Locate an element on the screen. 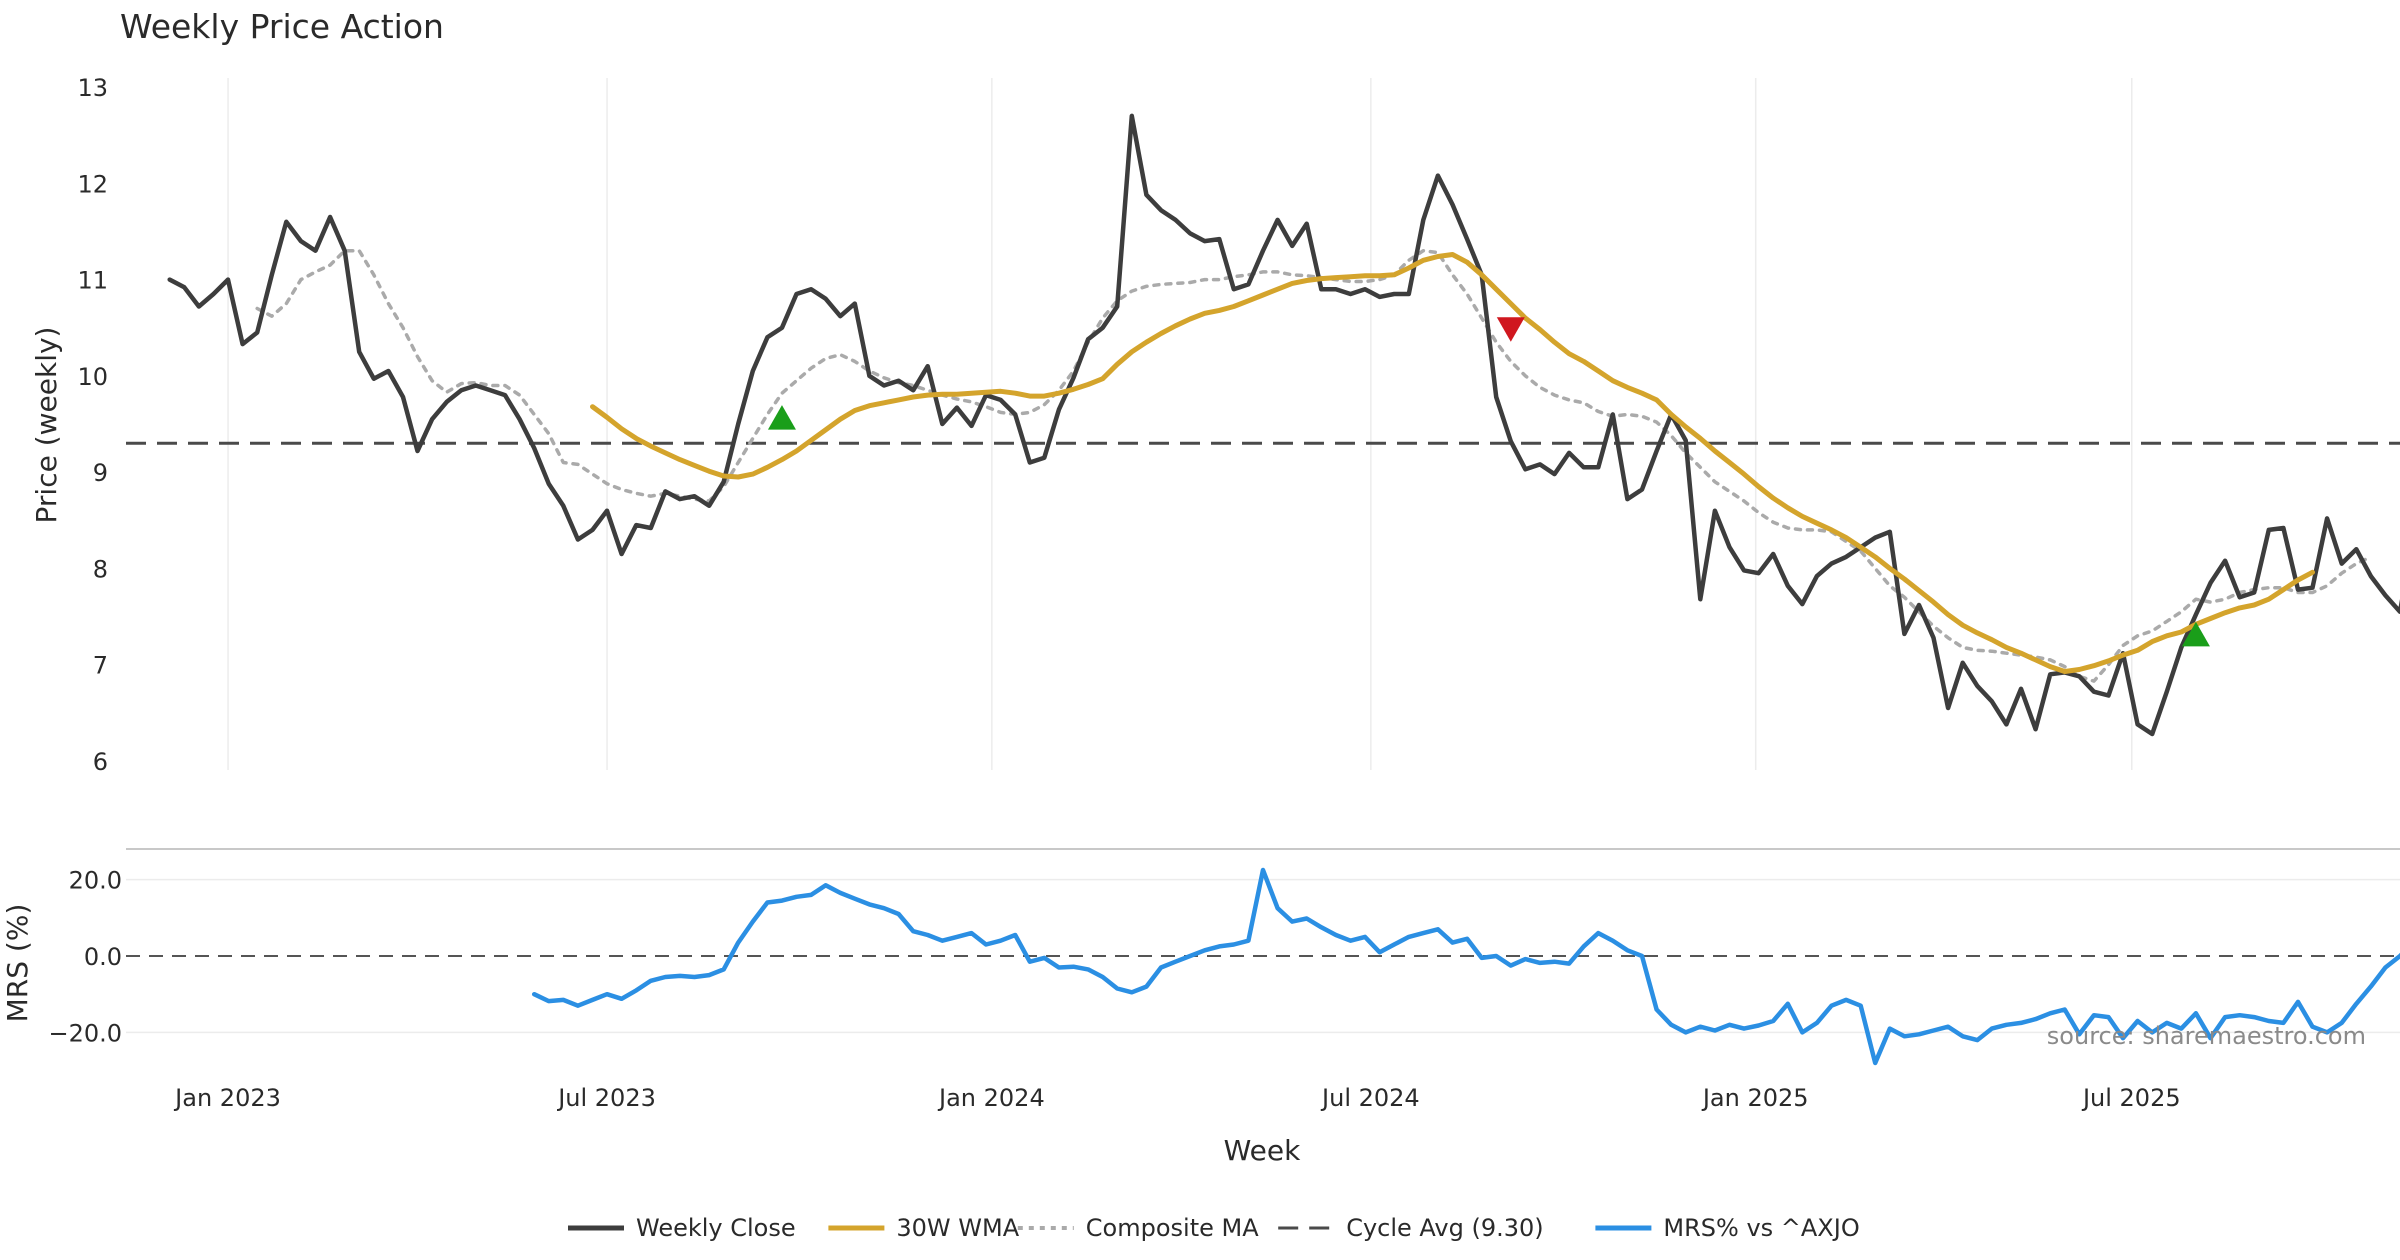  x-tick-label: Jan 2025 is located at coordinates (1755, 1098).